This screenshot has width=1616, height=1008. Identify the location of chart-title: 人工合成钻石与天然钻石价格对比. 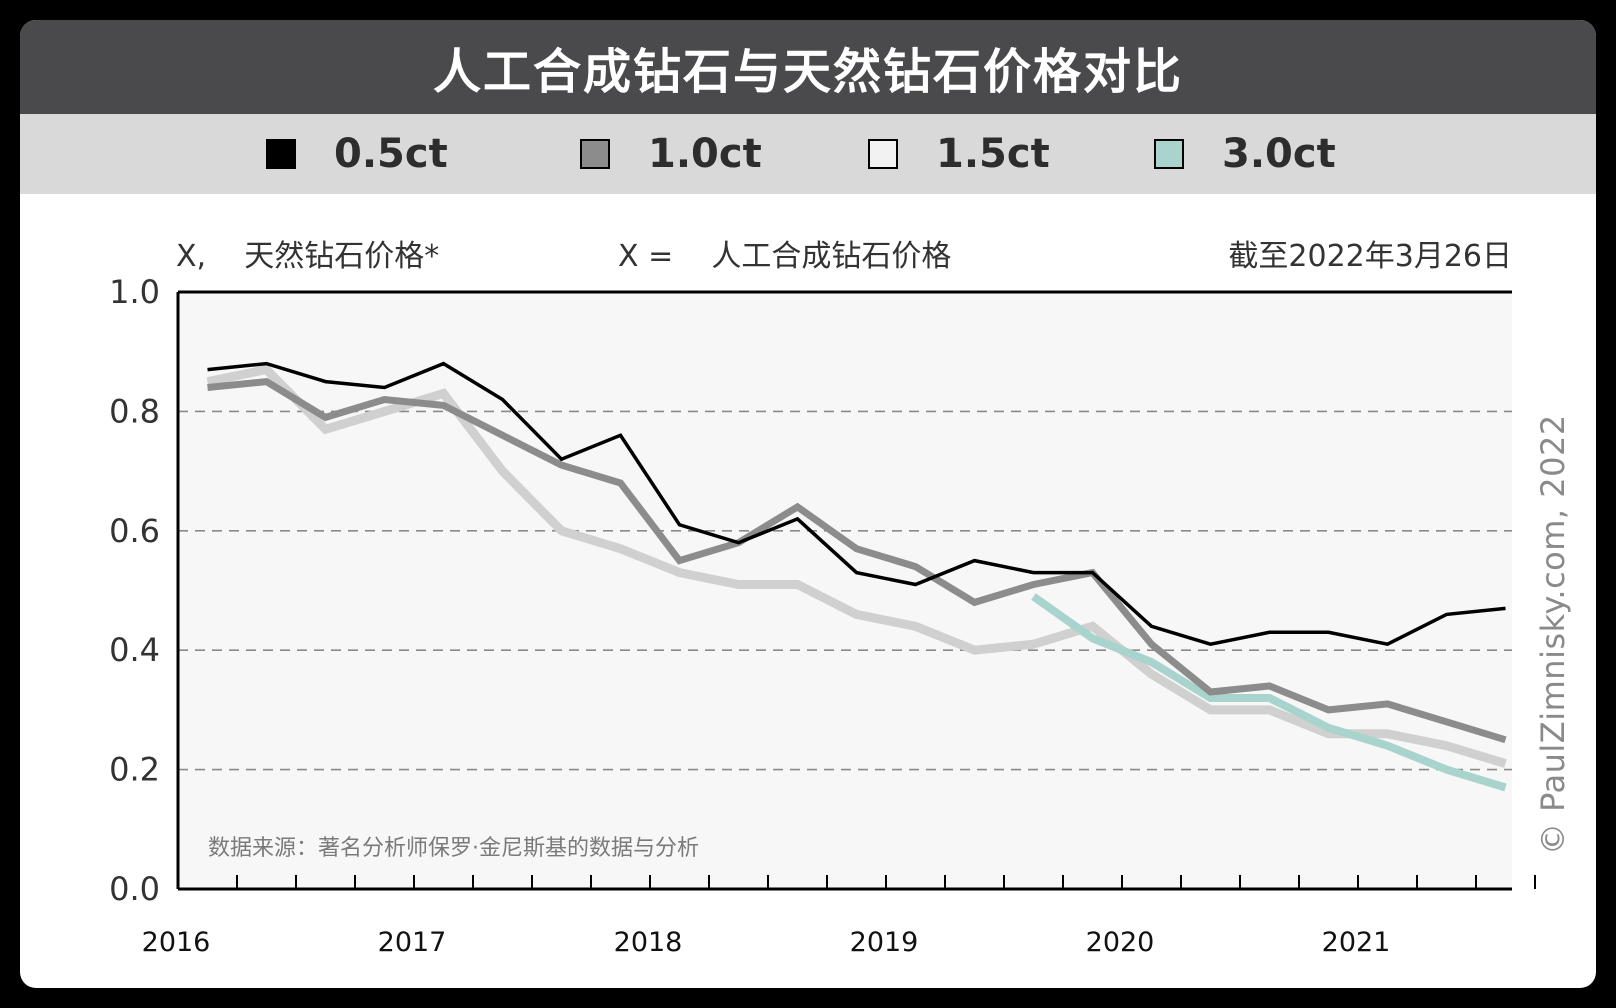
(808, 67).